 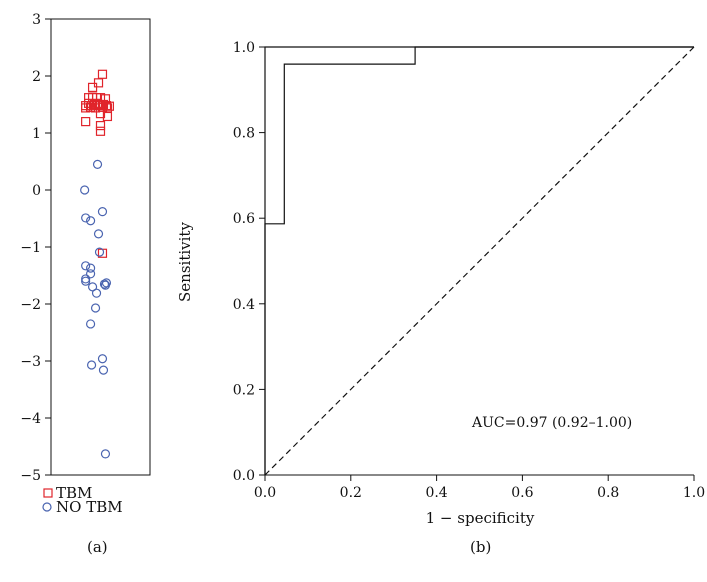 I want to click on x-tick-label: 0.2, so click(x=351, y=493).